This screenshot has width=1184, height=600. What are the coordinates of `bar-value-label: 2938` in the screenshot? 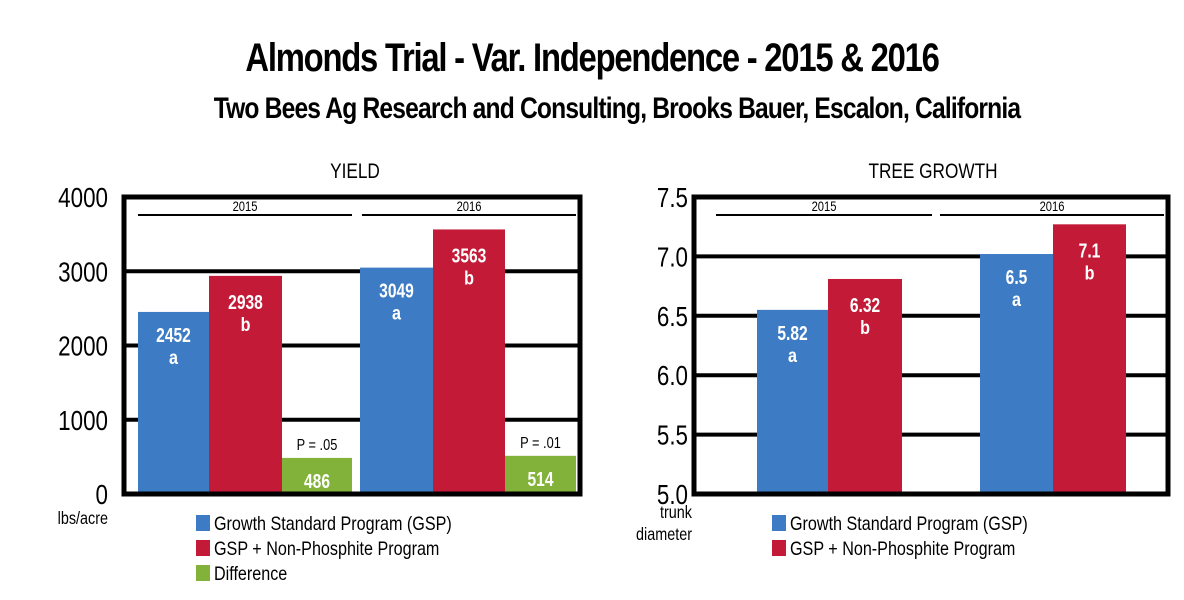 It's located at (245, 302).